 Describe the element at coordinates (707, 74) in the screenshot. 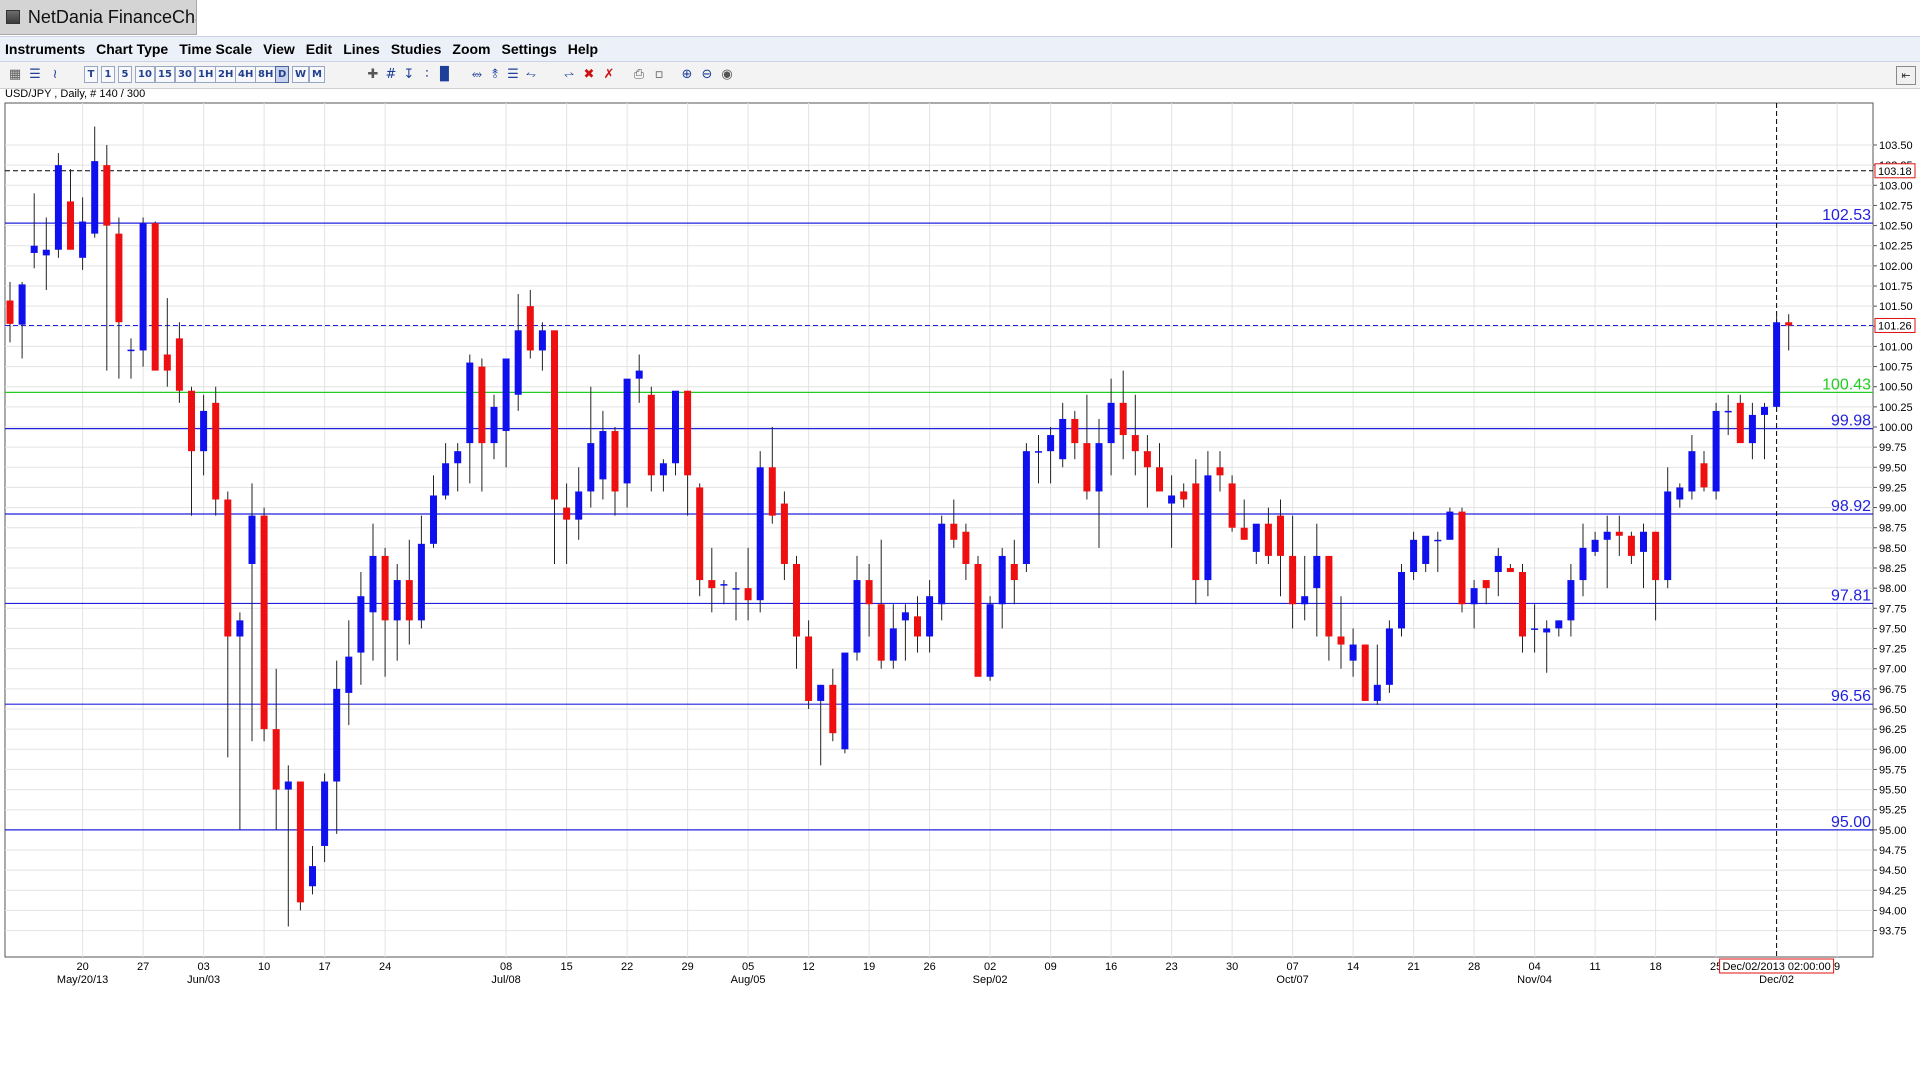

I see `zoom-out-icon: ⊖` at that location.